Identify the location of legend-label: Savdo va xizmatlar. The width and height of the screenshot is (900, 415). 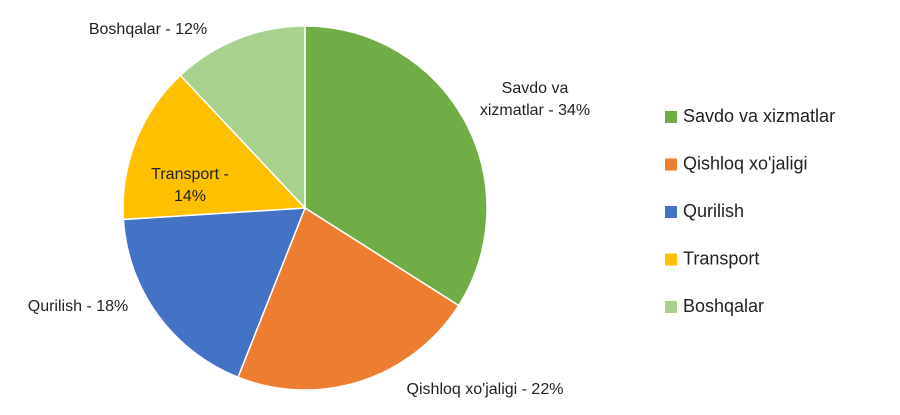
(759, 116).